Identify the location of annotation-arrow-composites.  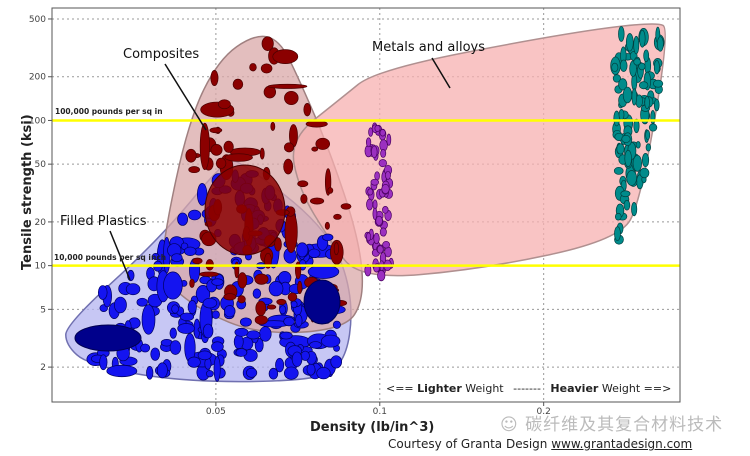
(185, 97).